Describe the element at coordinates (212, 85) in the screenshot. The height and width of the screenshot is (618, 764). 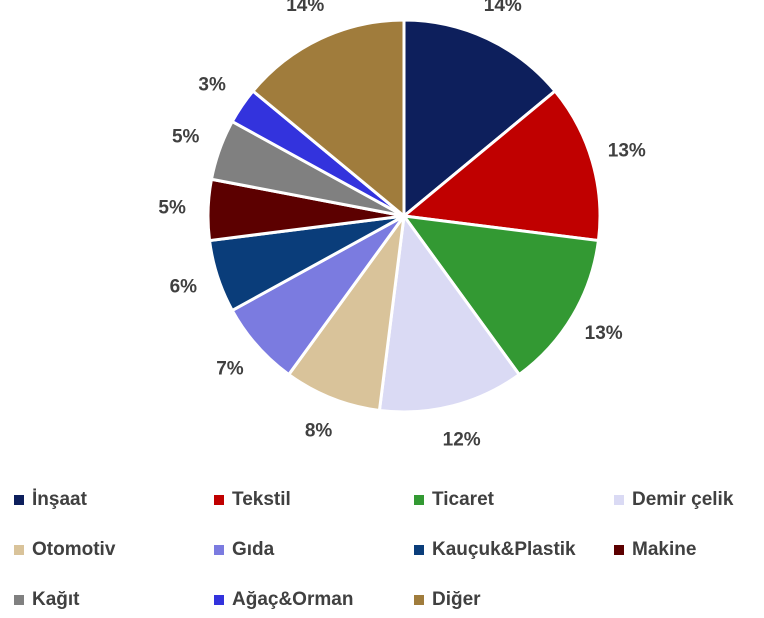
I see `data-label: 3%` at that location.